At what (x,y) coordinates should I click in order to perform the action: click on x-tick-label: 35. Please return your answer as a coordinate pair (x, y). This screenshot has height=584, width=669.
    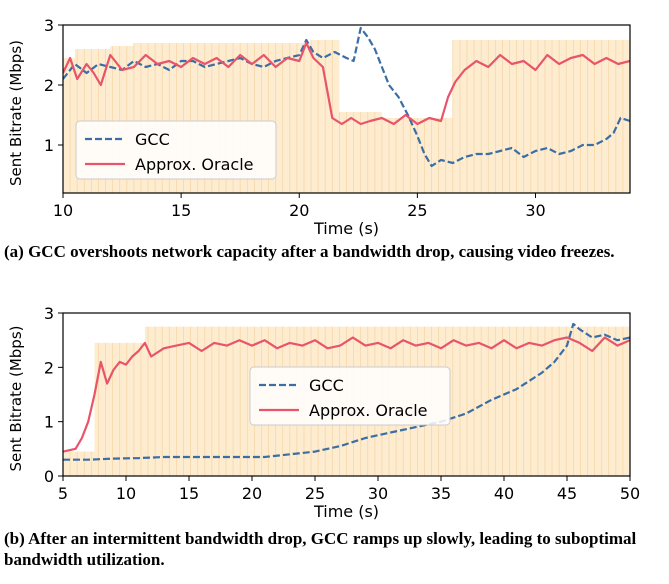
    Looking at the image, I should click on (441, 493).